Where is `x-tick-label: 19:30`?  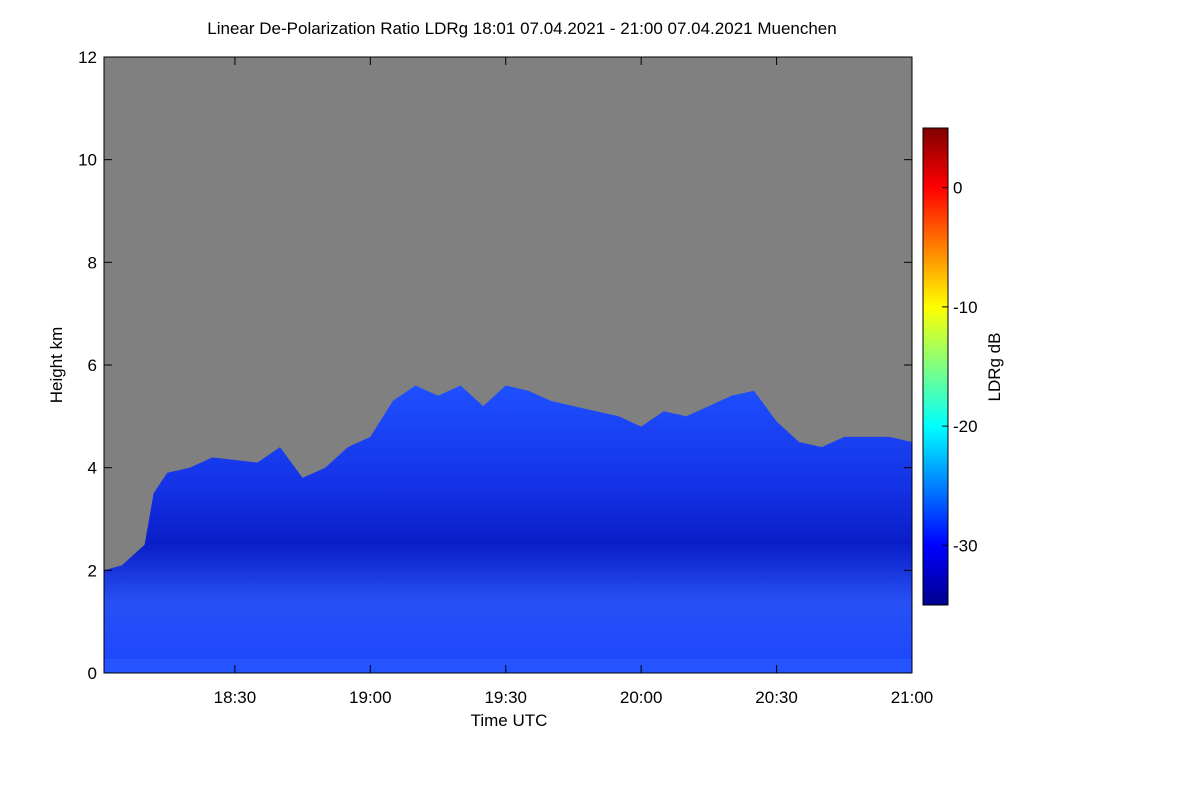
x-tick-label: 19:30 is located at coordinates (505, 697).